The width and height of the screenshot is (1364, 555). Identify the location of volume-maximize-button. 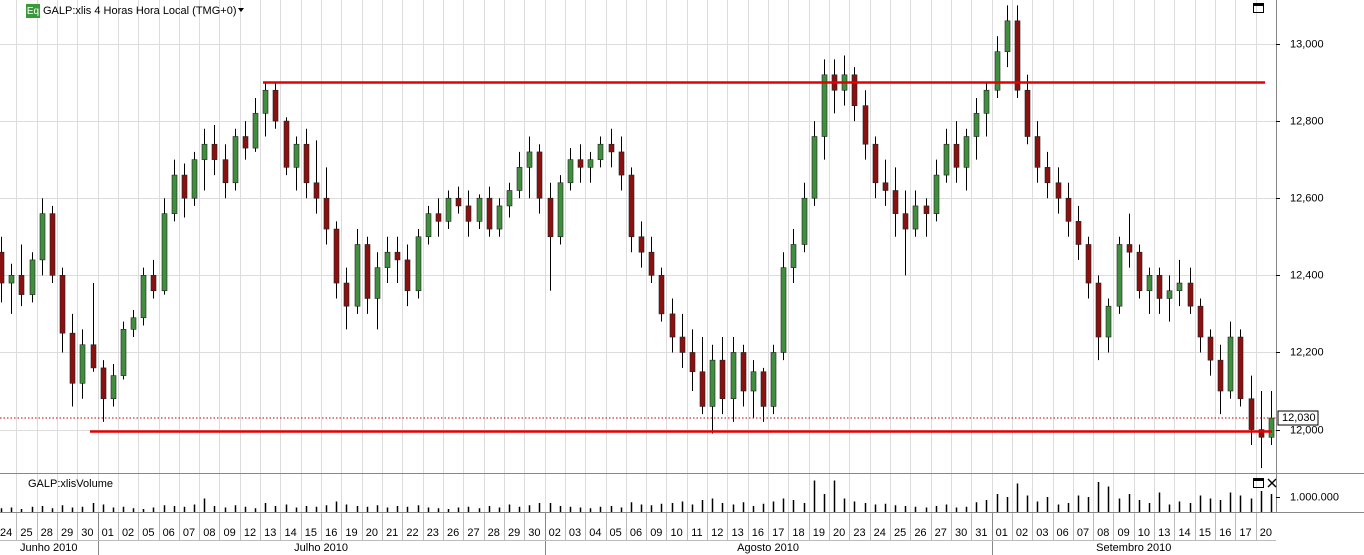
(1258, 483).